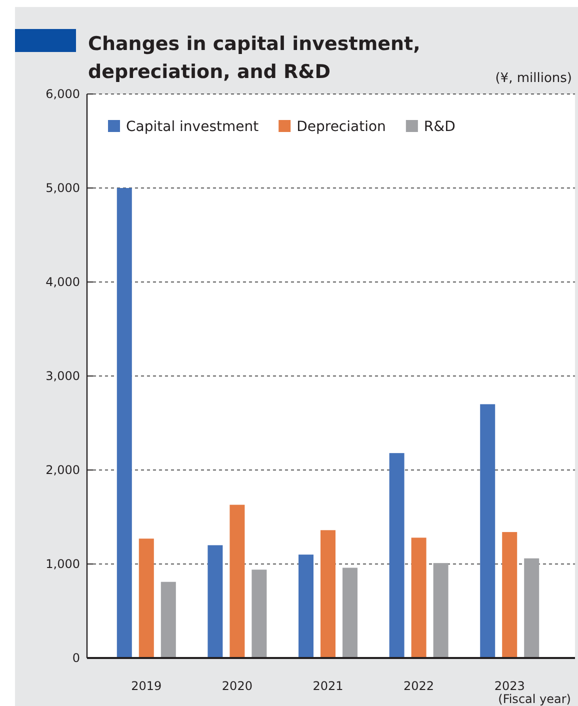  I want to click on x-tick-label: 2023, so click(509, 686).